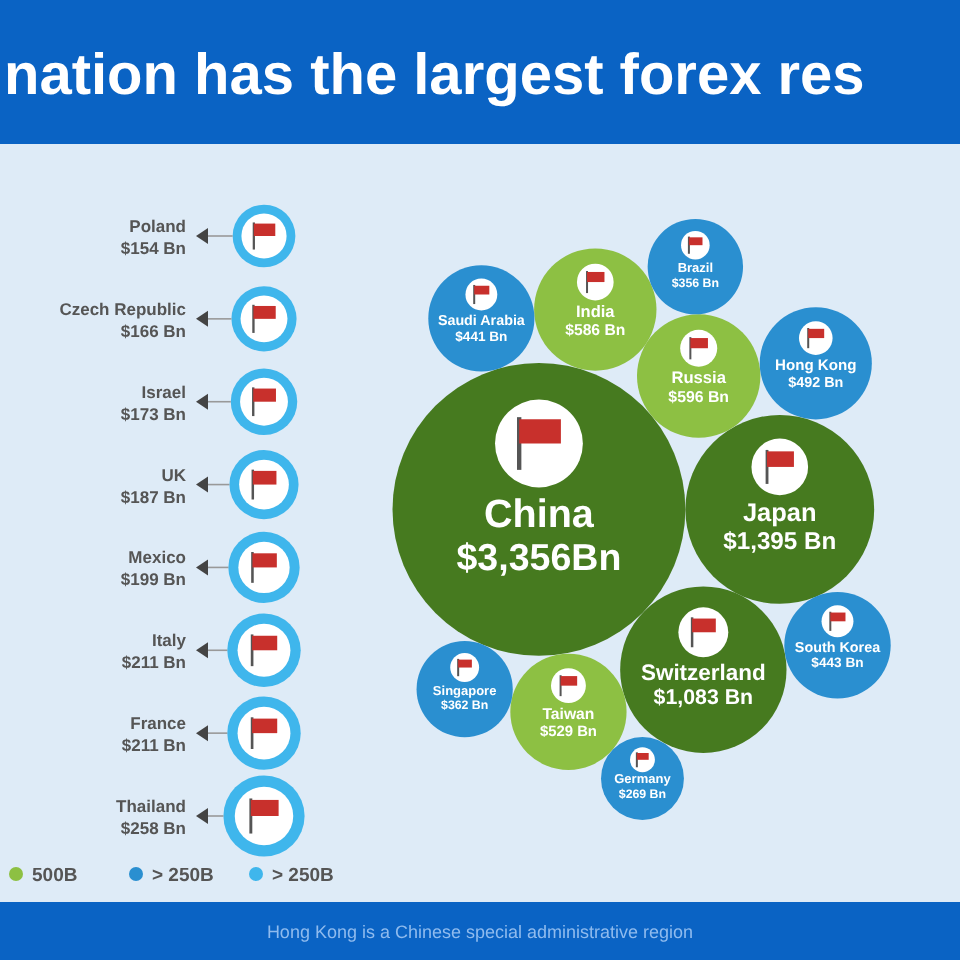 The image size is (960, 960). Describe the element at coordinates (540, 514) in the screenshot. I see `category-label: China` at that location.